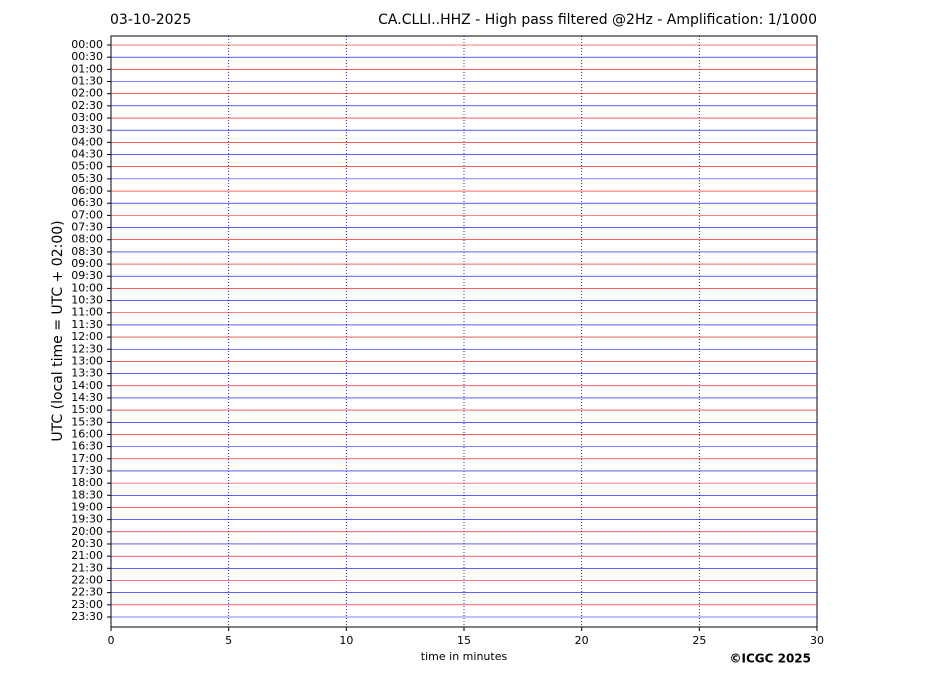  What do you see at coordinates (87, 287) in the screenshot?
I see `y-tick-label: 10:00` at bounding box center [87, 287].